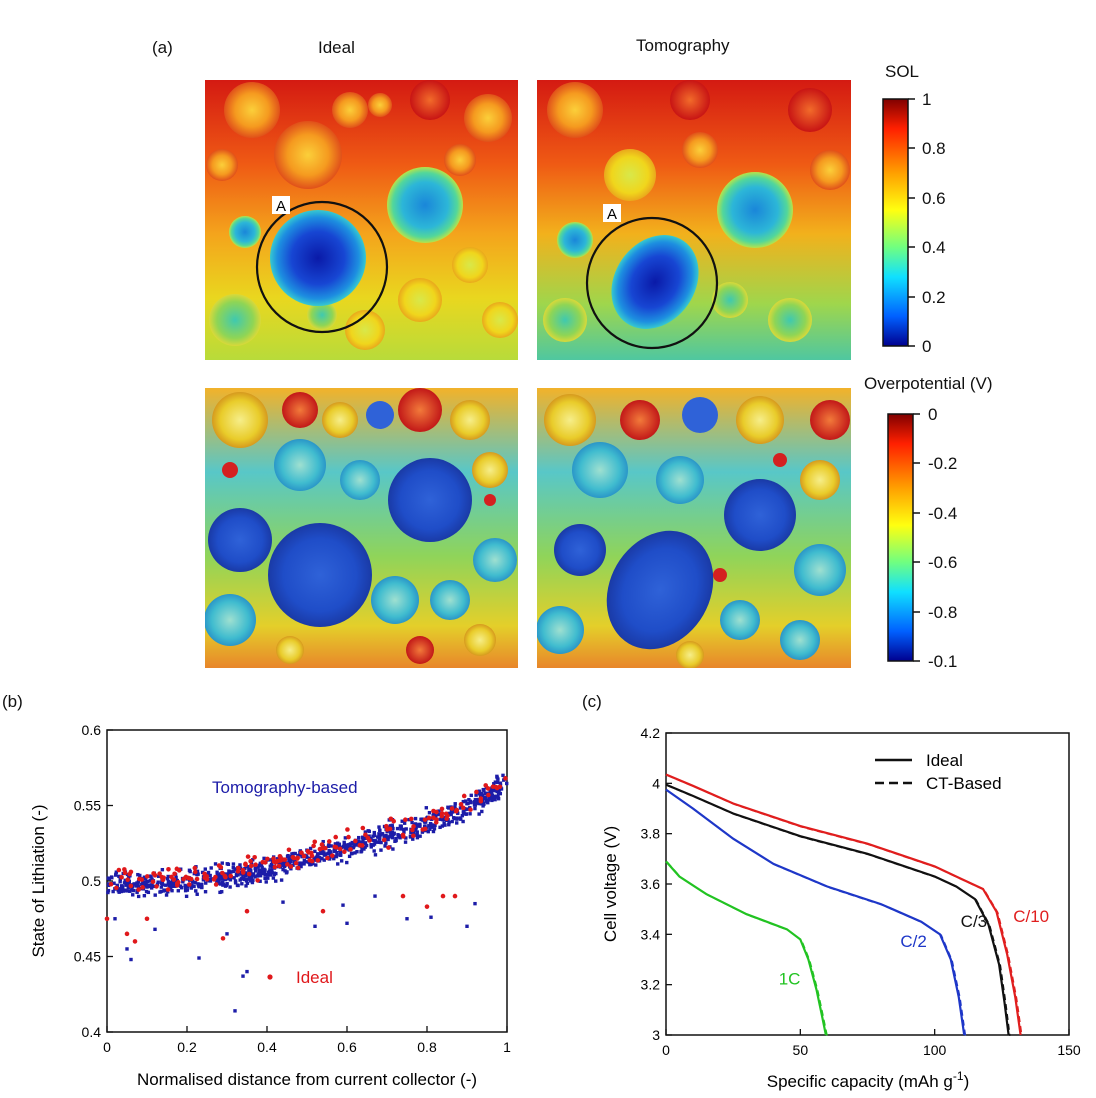  What do you see at coordinates (974, 921) in the screenshot?
I see `rate-label: C/3` at bounding box center [974, 921].